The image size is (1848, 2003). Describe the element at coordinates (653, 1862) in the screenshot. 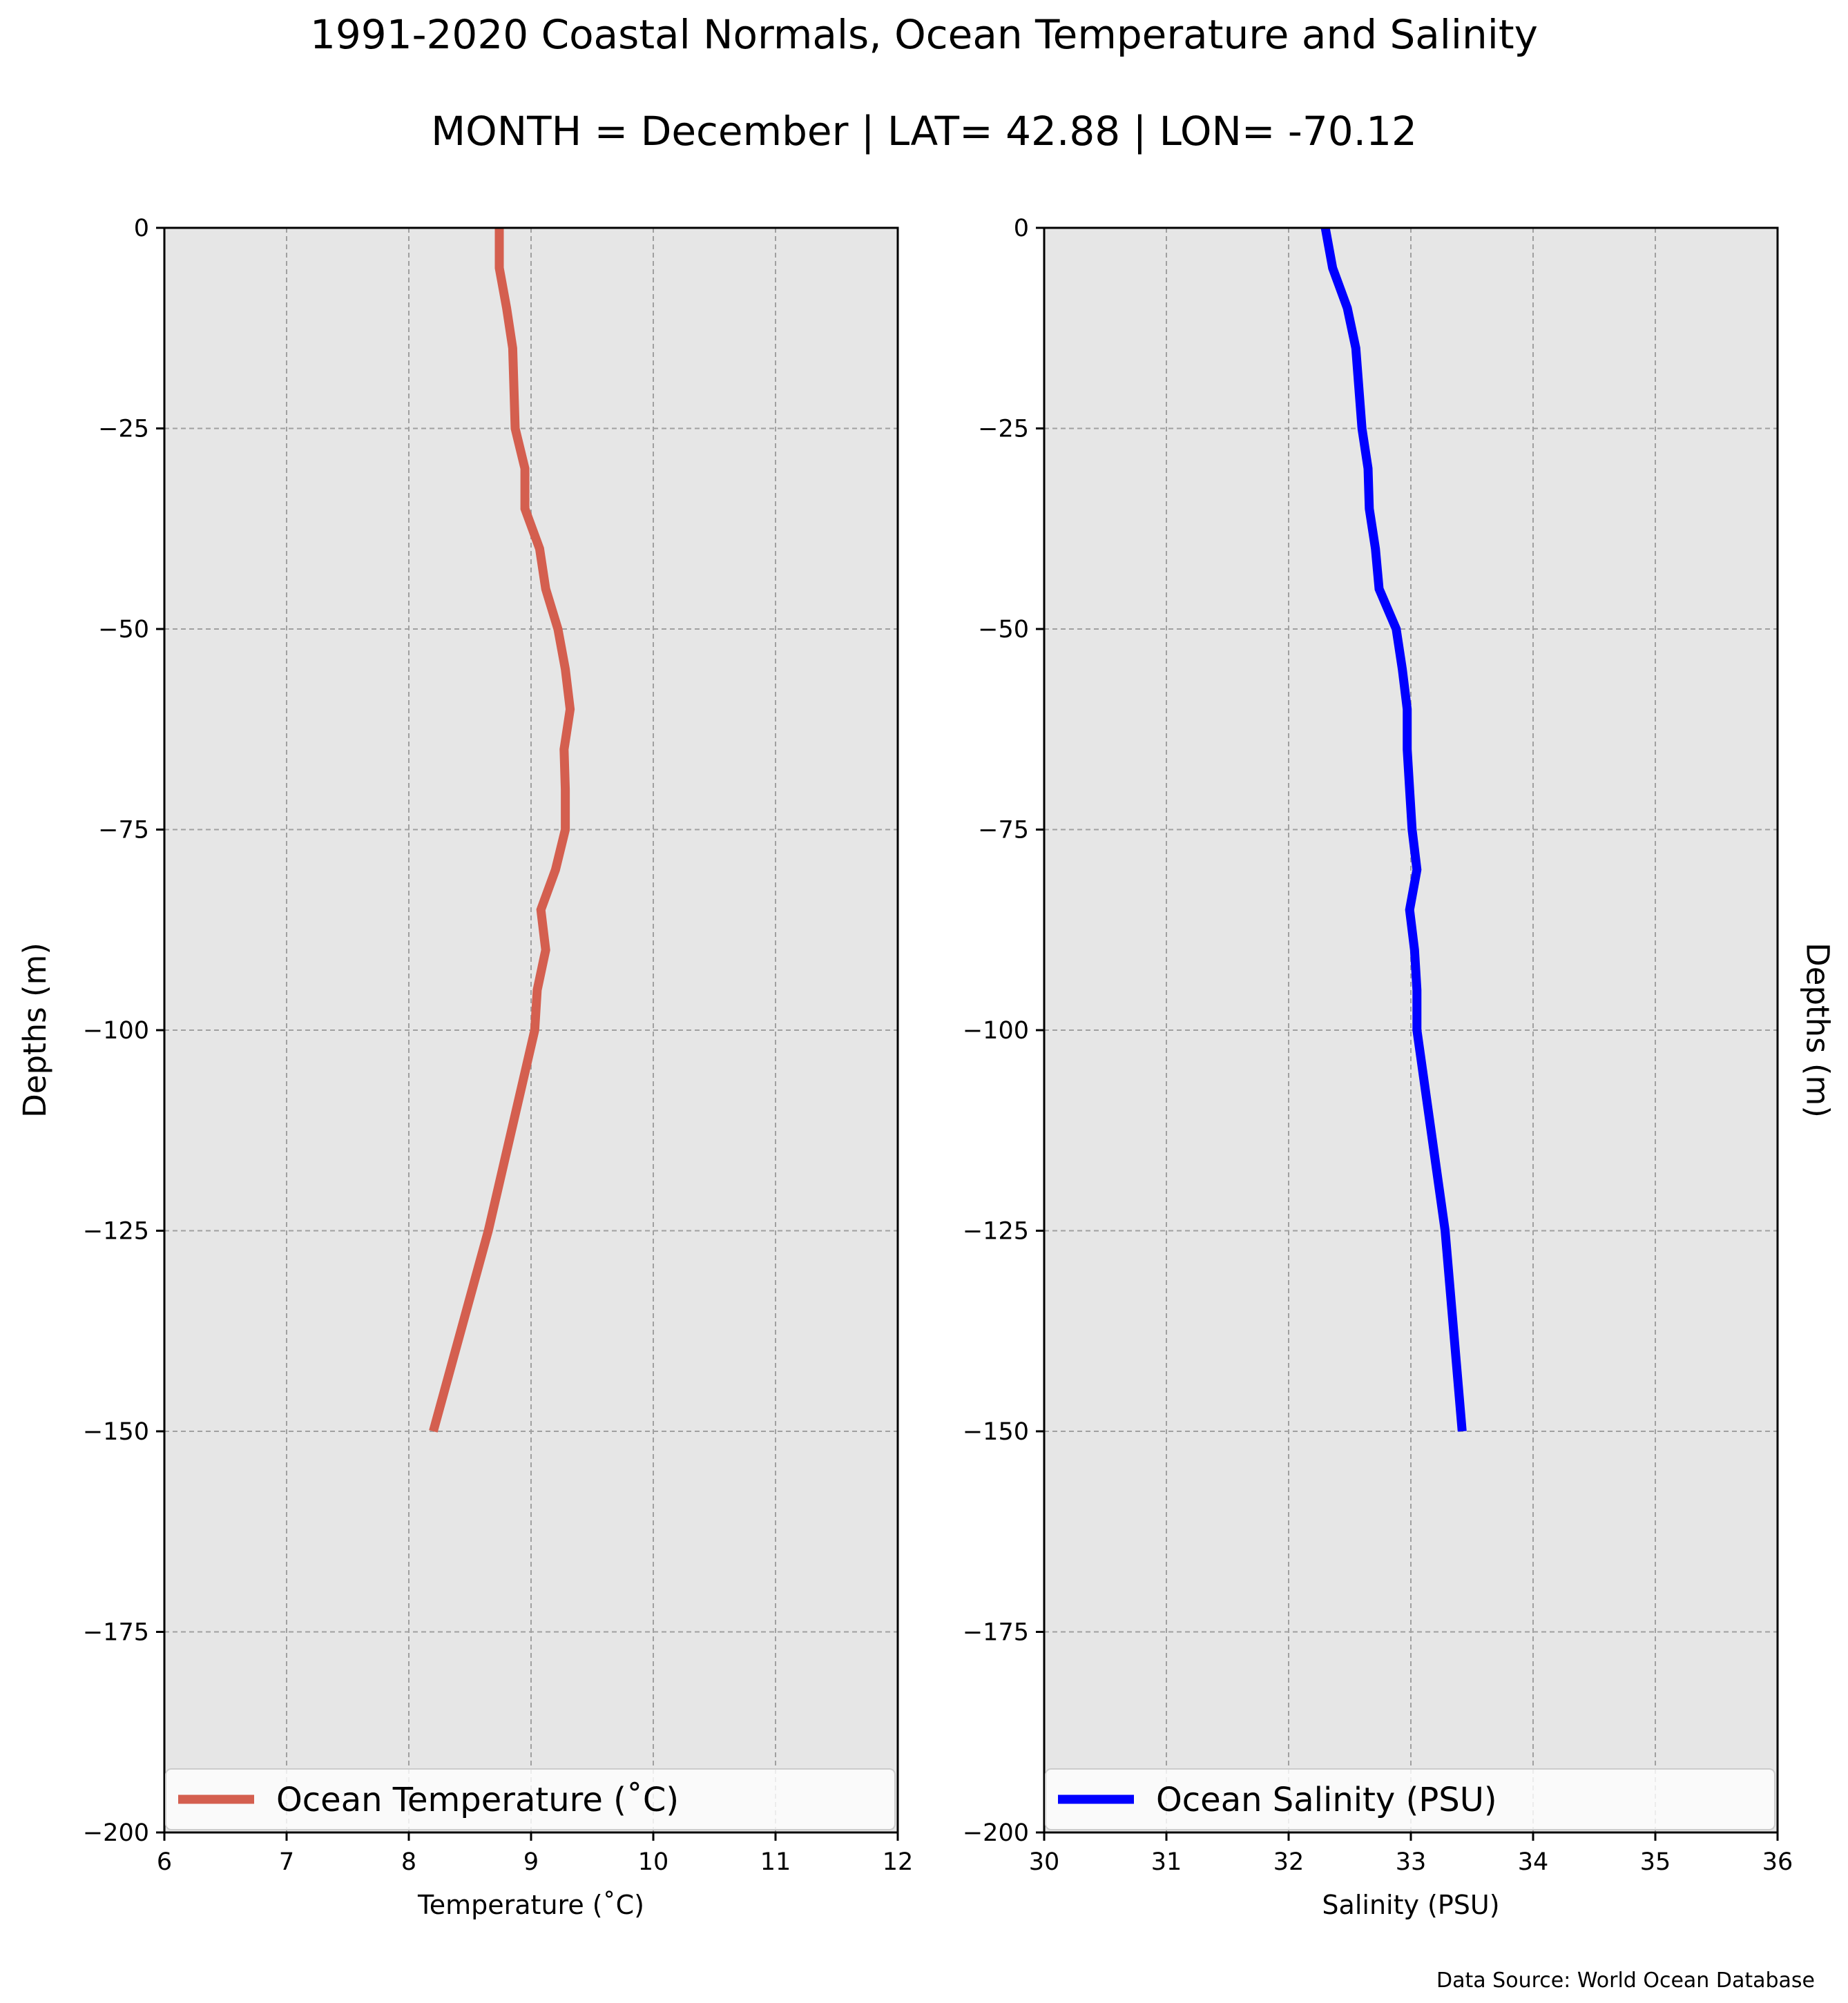

I see `x-tick-label: 10` at that location.